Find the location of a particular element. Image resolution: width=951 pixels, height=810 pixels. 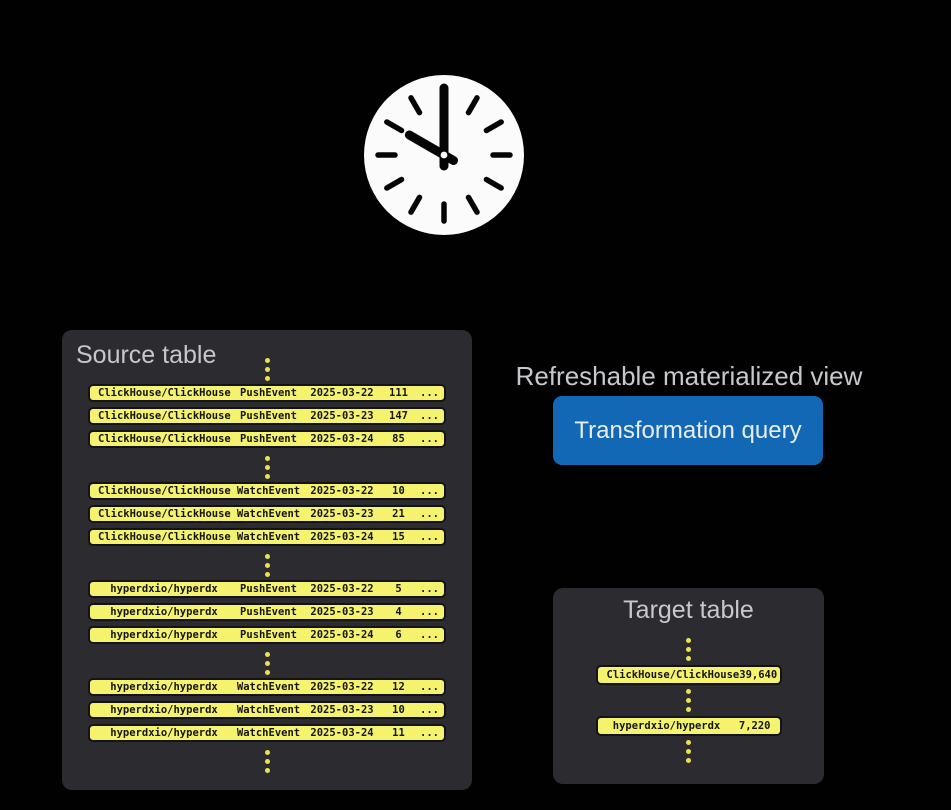

row-count: 85 is located at coordinates (398, 439).